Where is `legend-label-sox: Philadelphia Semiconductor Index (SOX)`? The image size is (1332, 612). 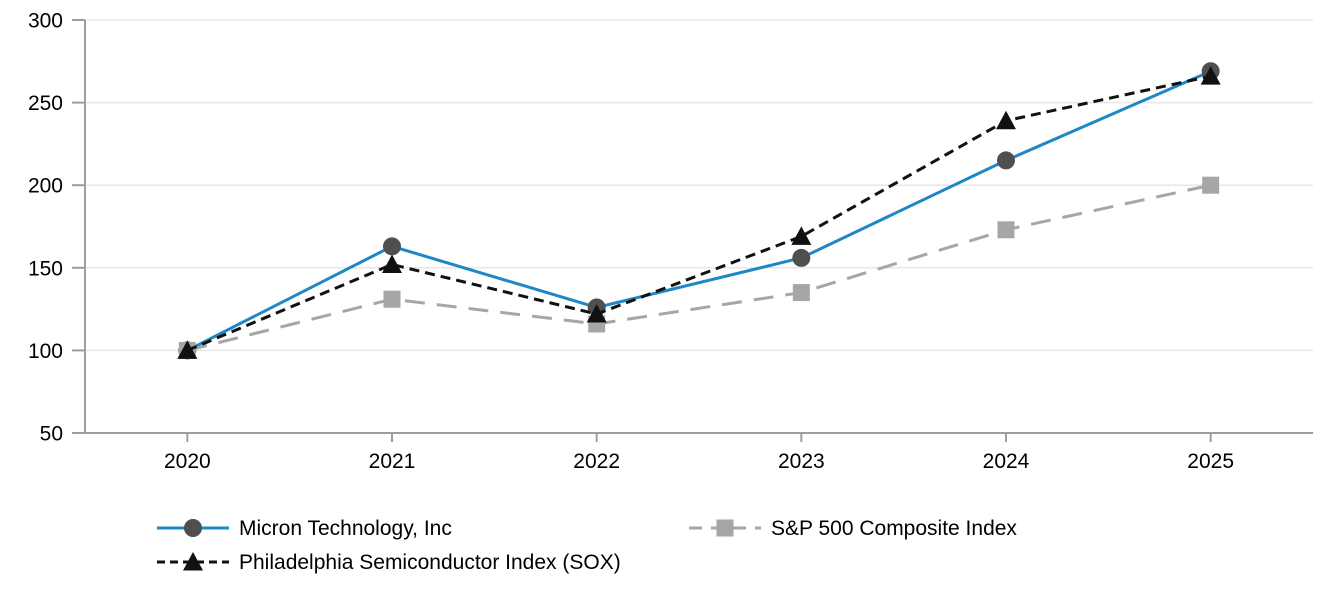 legend-label-sox: Philadelphia Semiconductor Index (SOX) is located at coordinates (430, 562).